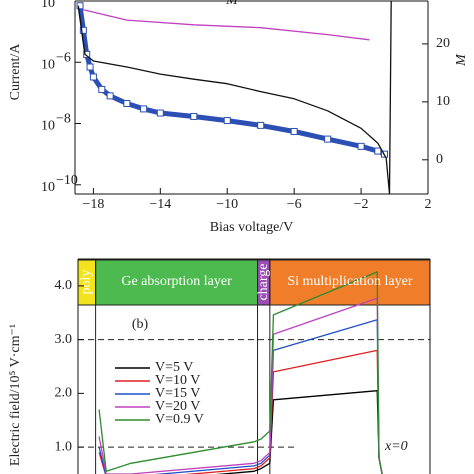 This screenshot has width=474, height=474. Describe the element at coordinates (177, 380) in the screenshot. I see `legend-label: V=10 V` at that location.